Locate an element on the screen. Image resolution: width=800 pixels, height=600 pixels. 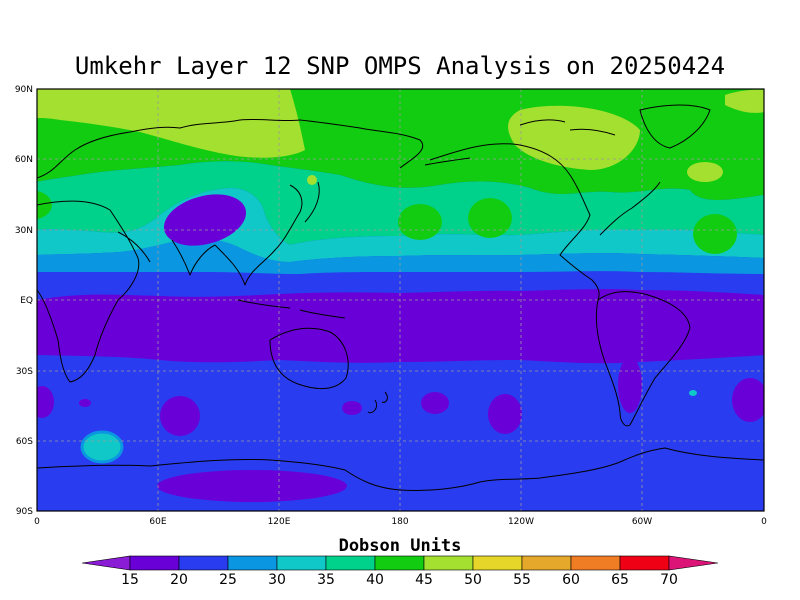
band-15-20-antarctic is located at coordinates (252, 486).